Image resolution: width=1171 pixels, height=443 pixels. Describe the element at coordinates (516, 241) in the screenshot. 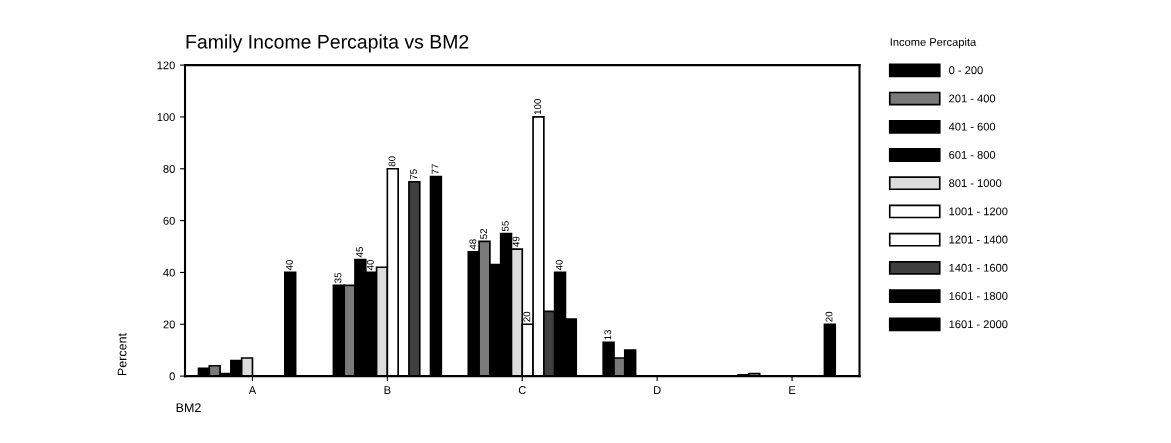

I see `data-label: 49` at that location.